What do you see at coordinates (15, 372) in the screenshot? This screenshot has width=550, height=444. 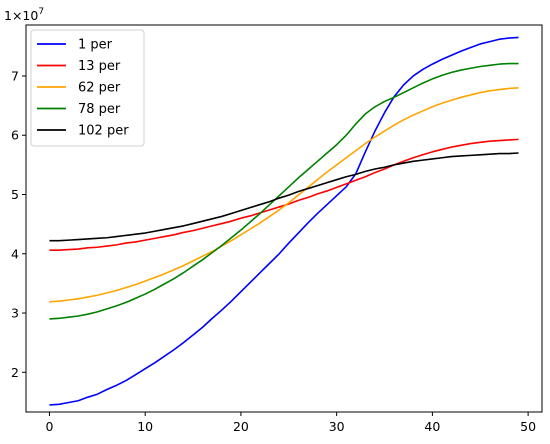 I see `y-tick-label: 2` at bounding box center [15, 372].